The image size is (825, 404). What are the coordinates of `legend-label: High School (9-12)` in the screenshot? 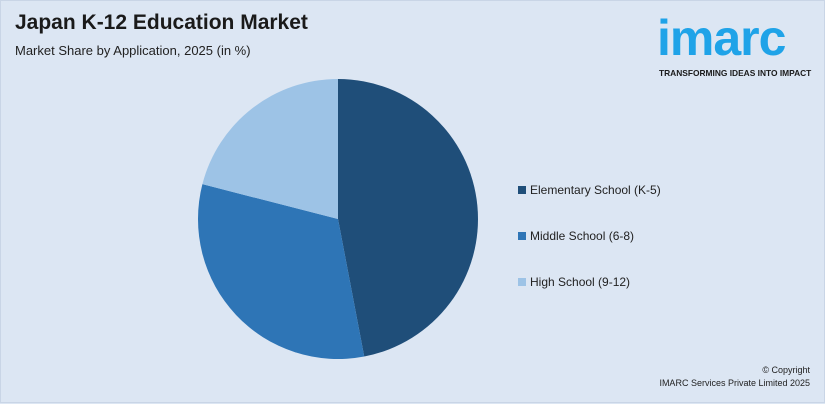 It's located at (580, 282).